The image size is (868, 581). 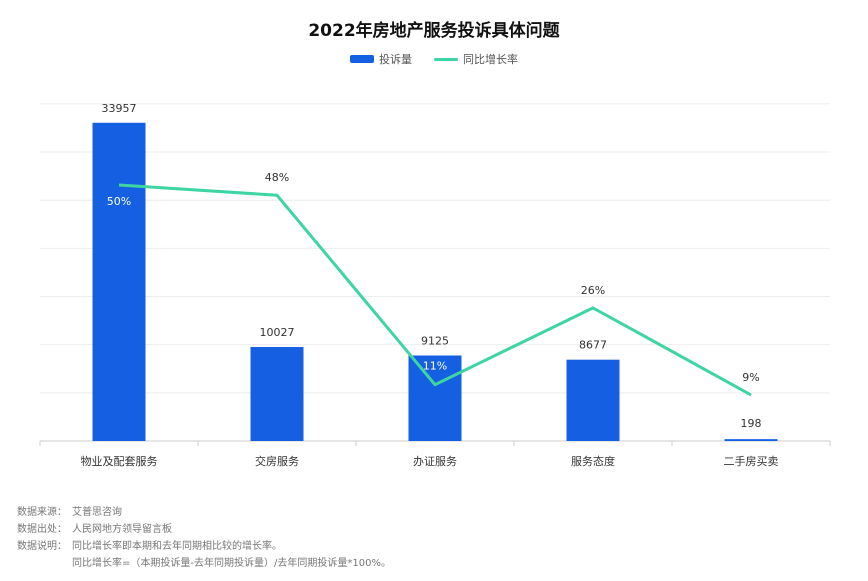 What do you see at coordinates (751, 423) in the screenshot?
I see `bar-value-label: 198` at bounding box center [751, 423].